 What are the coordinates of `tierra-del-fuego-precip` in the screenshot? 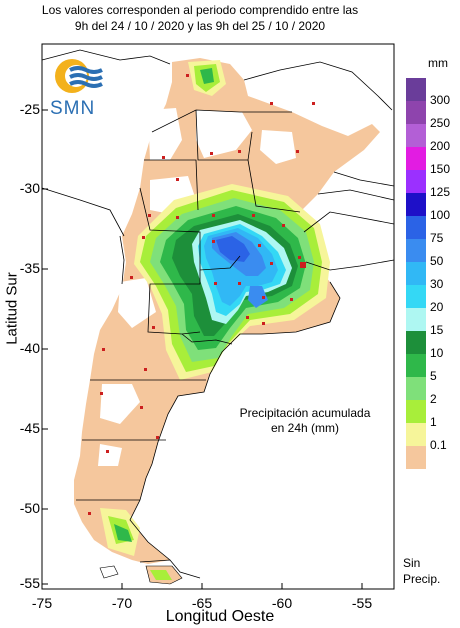 It's located at (161, 575).